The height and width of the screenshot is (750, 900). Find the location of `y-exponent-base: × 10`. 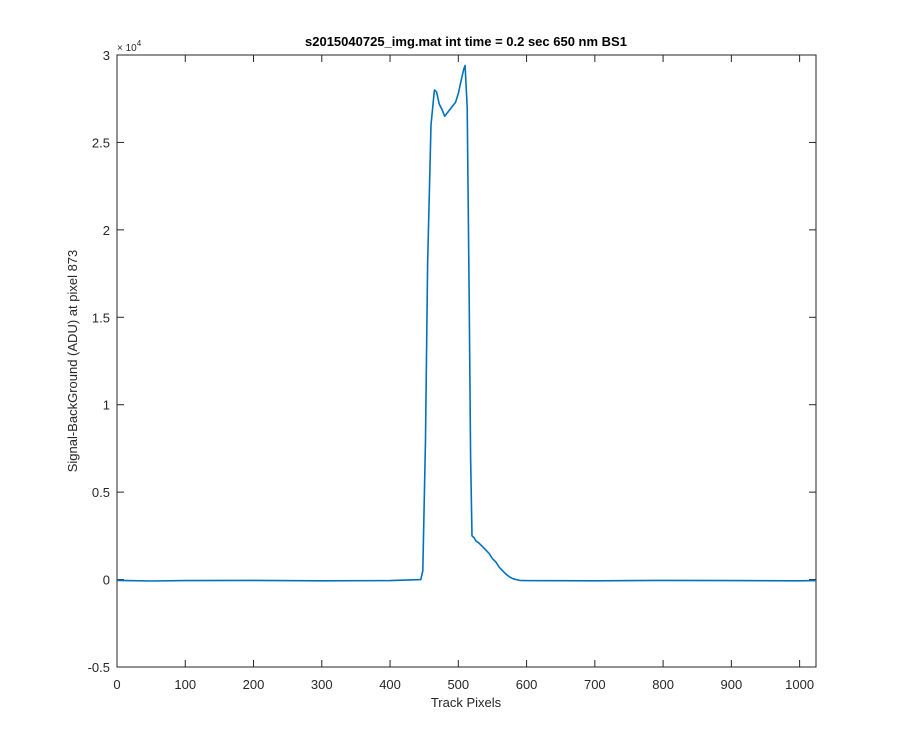

y-exponent-base: × 10 is located at coordinates (127, 48).